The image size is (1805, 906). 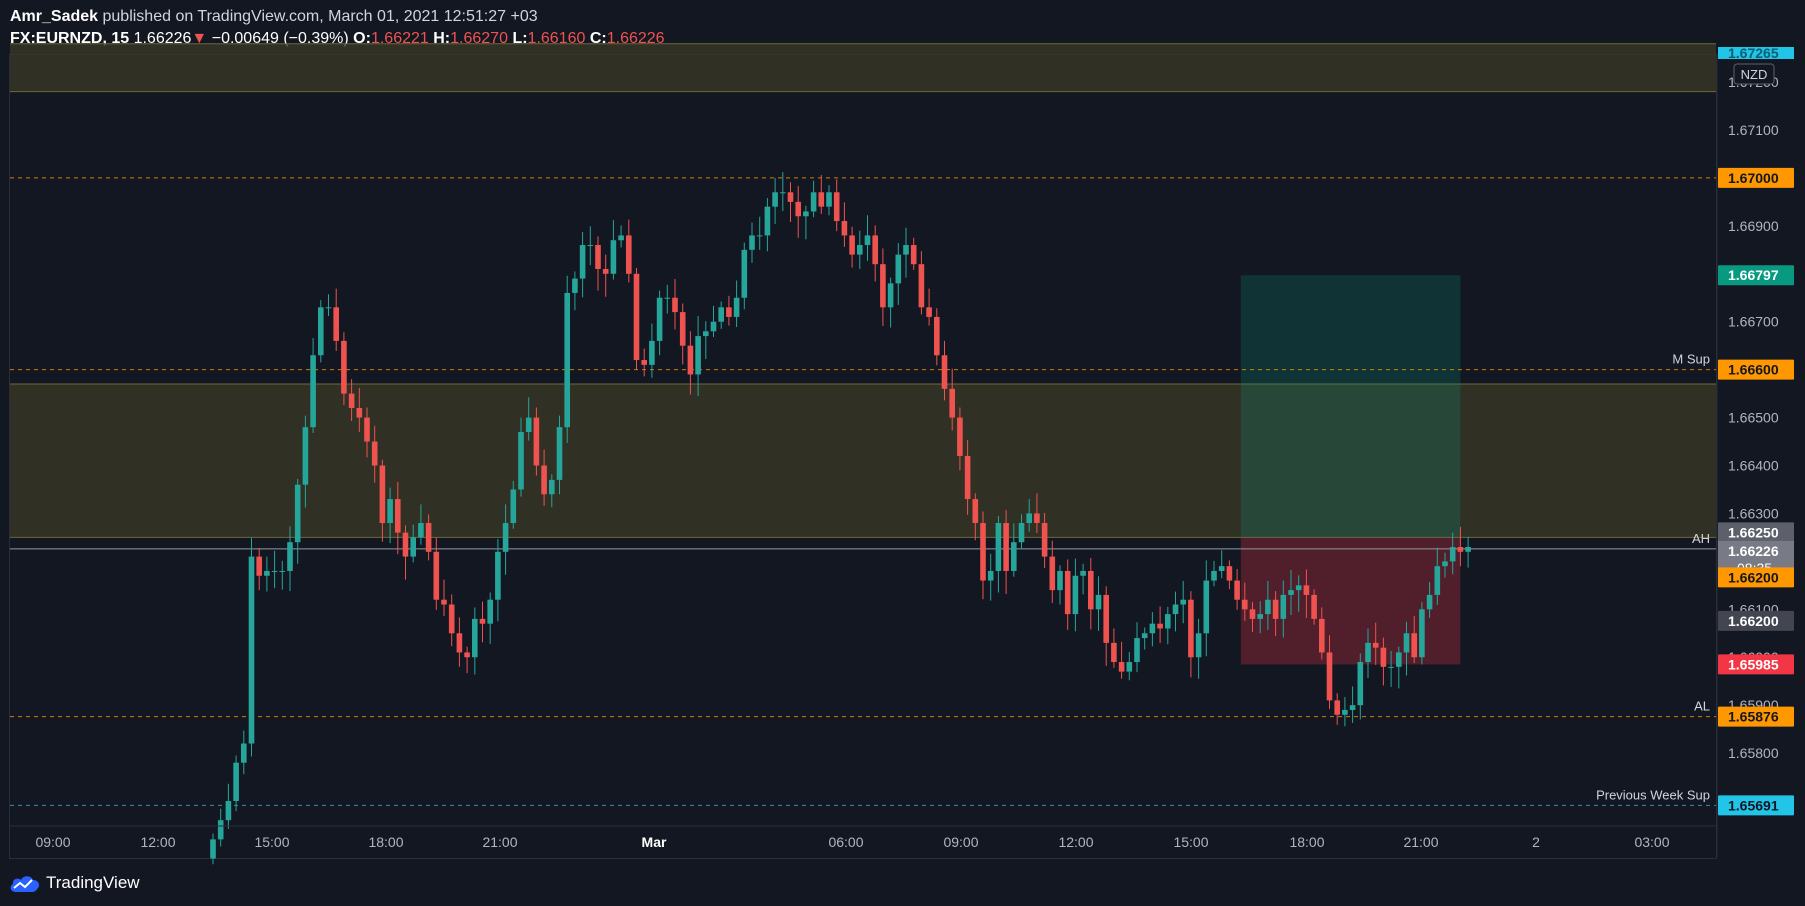 What do you see at coordinates (70, 38) in the screenshot?
I see `symbol-label: FX:EURNZD, 15` at bounding box center [70, 38].